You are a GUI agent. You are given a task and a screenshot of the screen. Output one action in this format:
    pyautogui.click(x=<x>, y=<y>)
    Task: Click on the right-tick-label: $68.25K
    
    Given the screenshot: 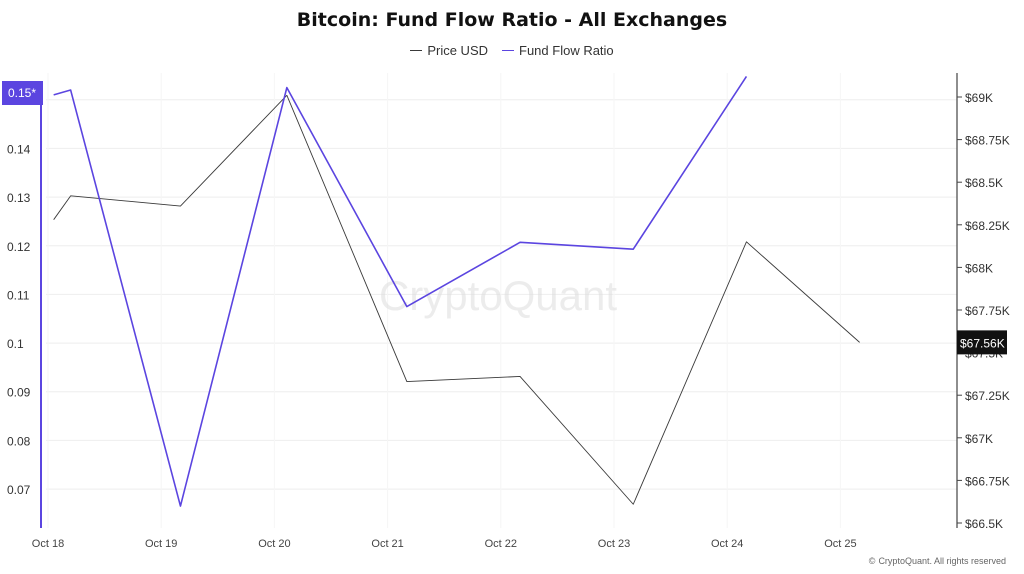 What is the action you would take?
    pyautogui.click(x=987, y=226)
    